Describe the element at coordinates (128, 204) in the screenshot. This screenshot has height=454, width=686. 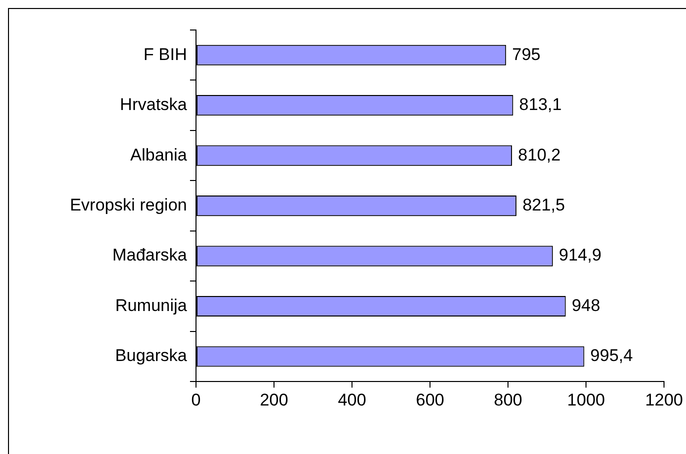
I see `y-tick-label: Evropski region` at that location.